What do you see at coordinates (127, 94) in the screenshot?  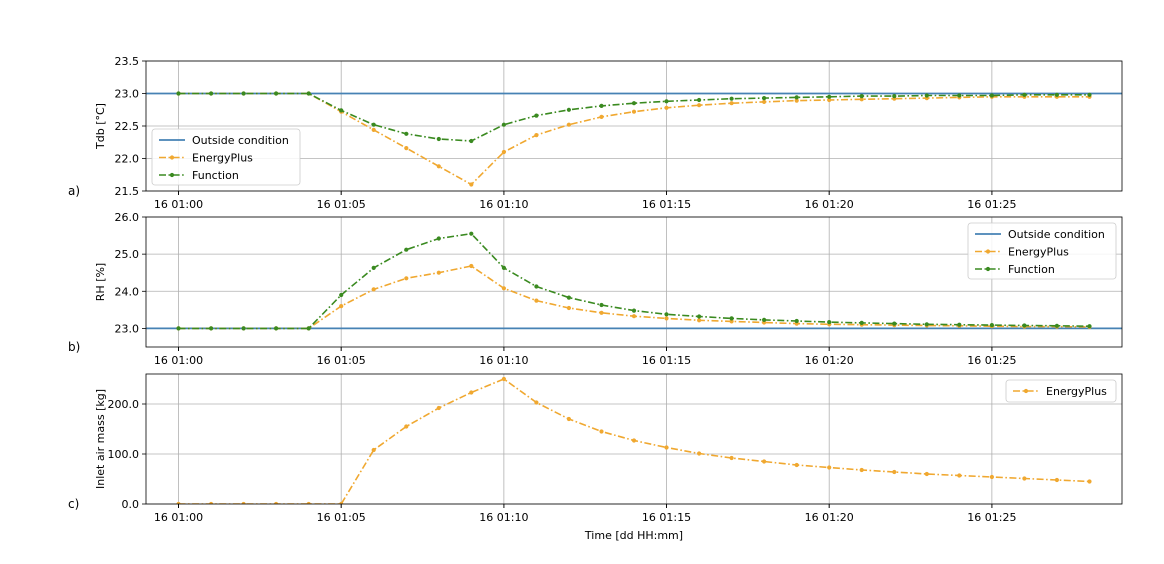 I see `y-tick-label: 23.0` at bounding box center [127, 94].